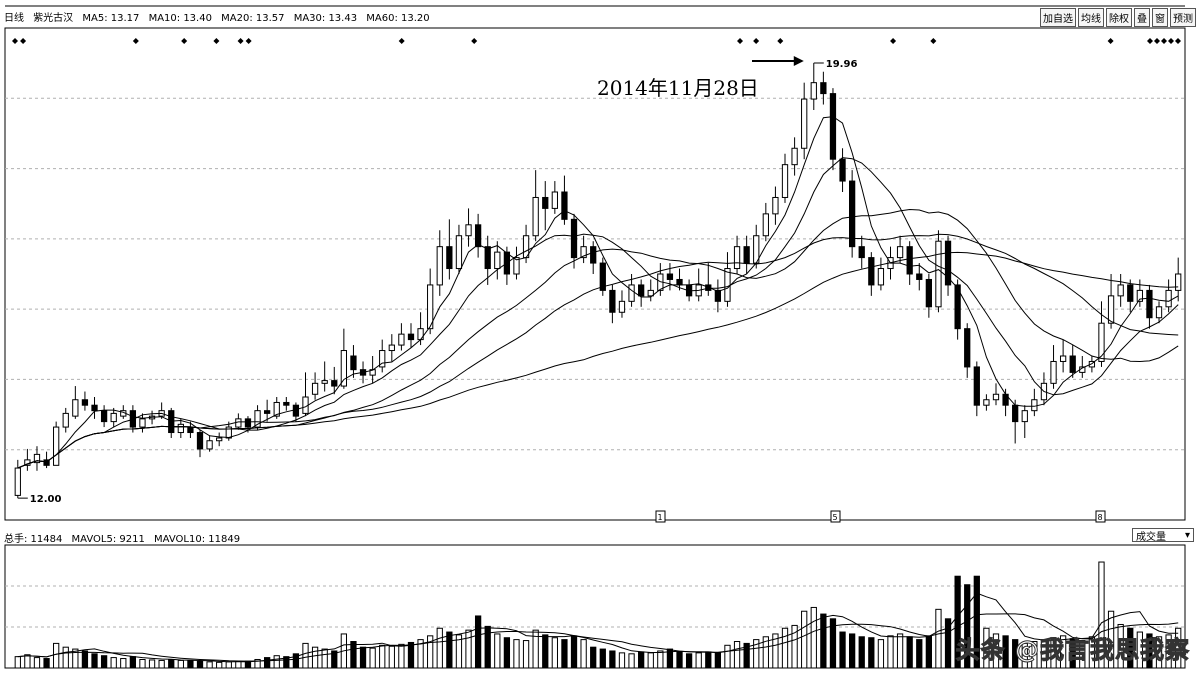  Describe the element at coordinates (1183, 17) in the screenshot. I see `forecast-button: 预测` at that location.